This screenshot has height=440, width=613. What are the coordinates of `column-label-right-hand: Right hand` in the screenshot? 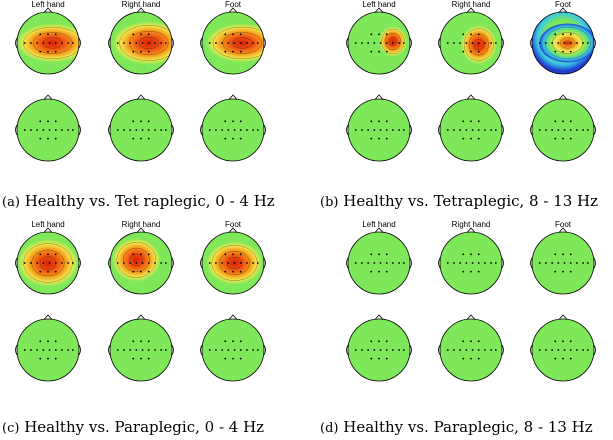 It's located at (471, 4).